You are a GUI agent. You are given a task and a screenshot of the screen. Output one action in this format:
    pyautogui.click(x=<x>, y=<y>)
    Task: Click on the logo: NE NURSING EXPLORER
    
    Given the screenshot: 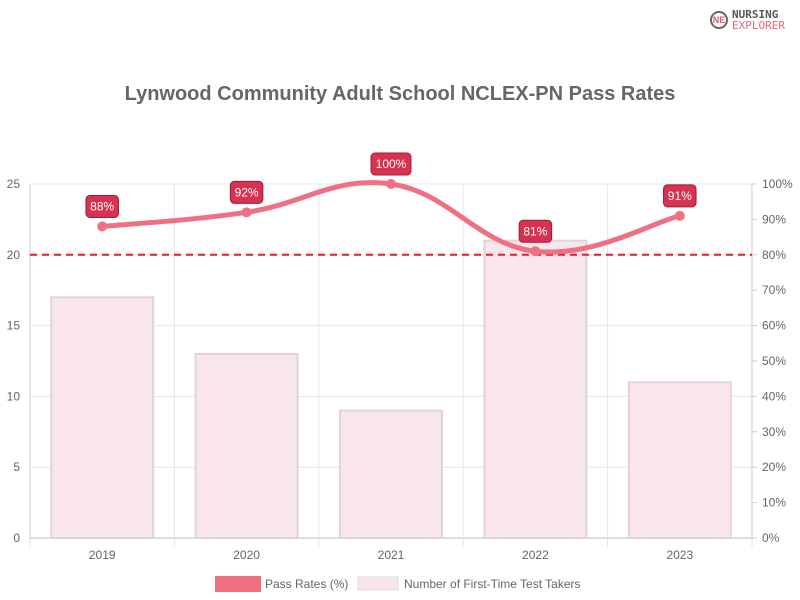 What is the action you would take?
    pyautogui.click(x=747, y=20)
    